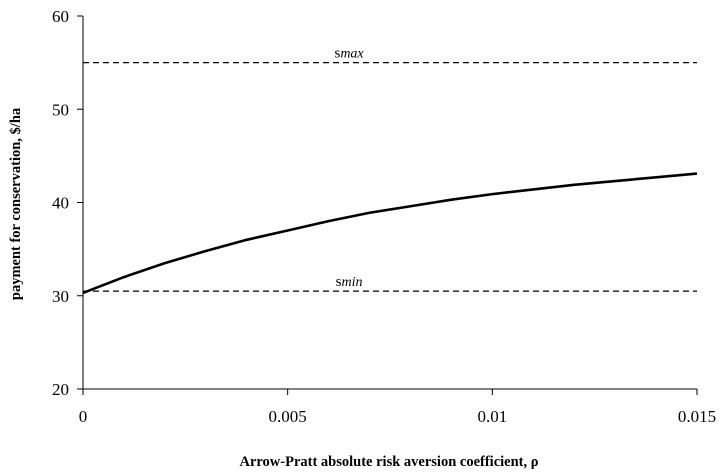  I want to click on x-tick-label: 0.01, so click(492, 416).